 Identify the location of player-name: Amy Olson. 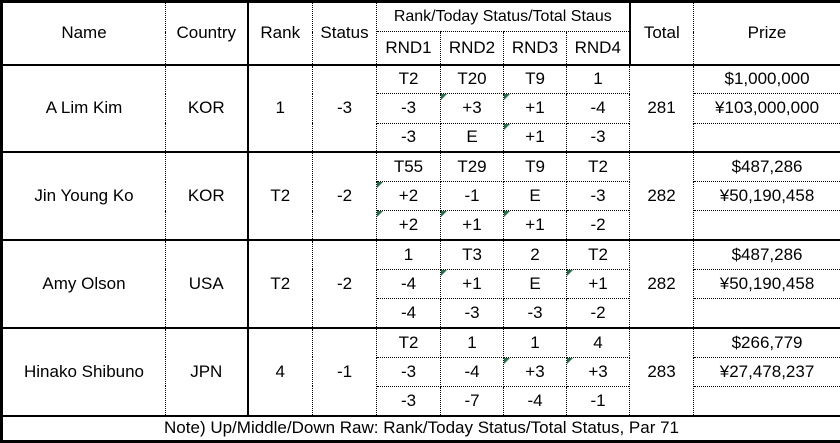
(83, 284).